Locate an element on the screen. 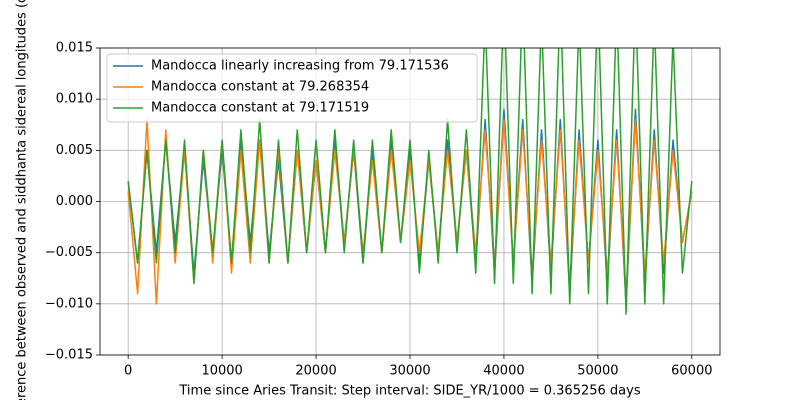 This screenshot has height=400, width=800. y-tick-label: 0.000 is located at coordinates (74, 201).